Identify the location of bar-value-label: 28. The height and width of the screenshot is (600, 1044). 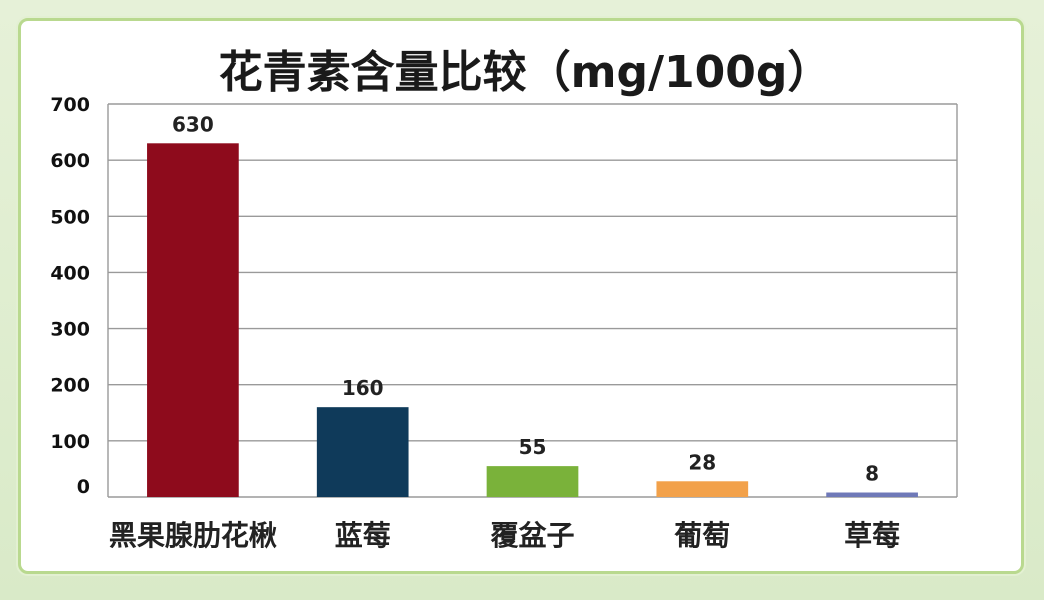
(702, 462).